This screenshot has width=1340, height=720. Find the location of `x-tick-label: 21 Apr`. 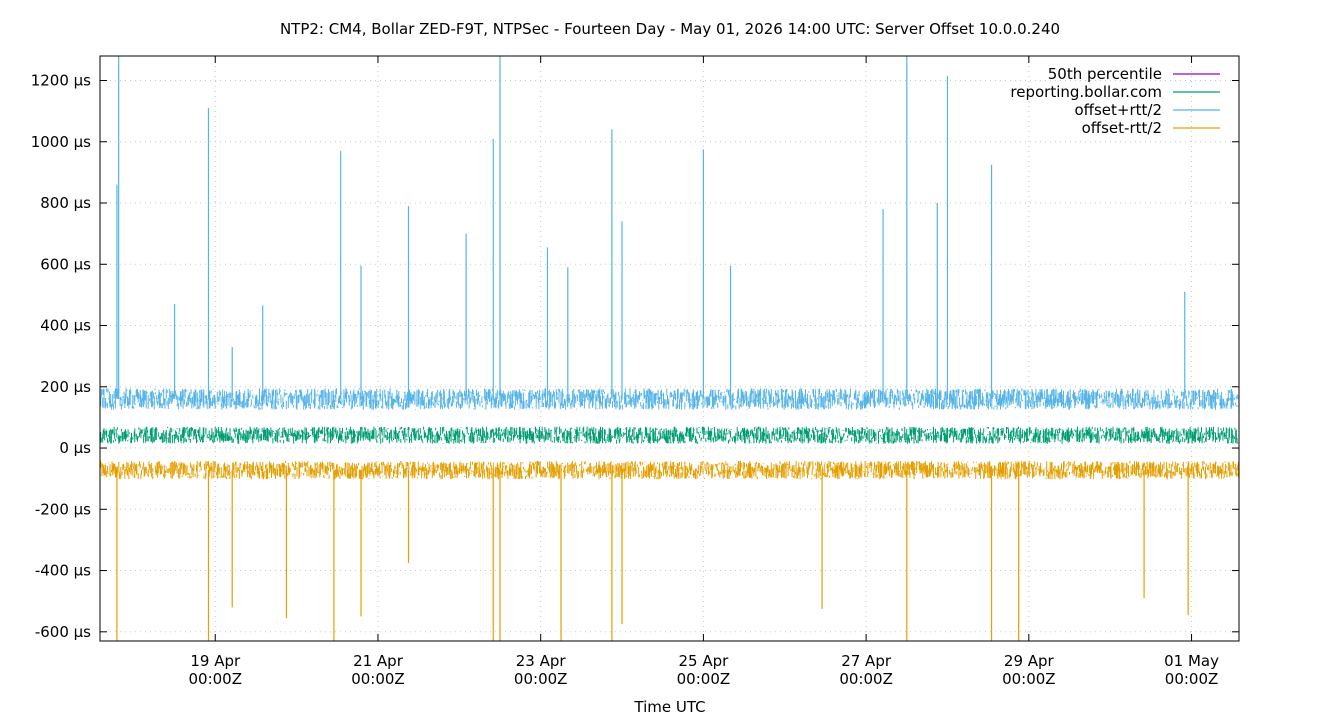

x-tick-label: 21 Apr is located at coordinates (378, 661).